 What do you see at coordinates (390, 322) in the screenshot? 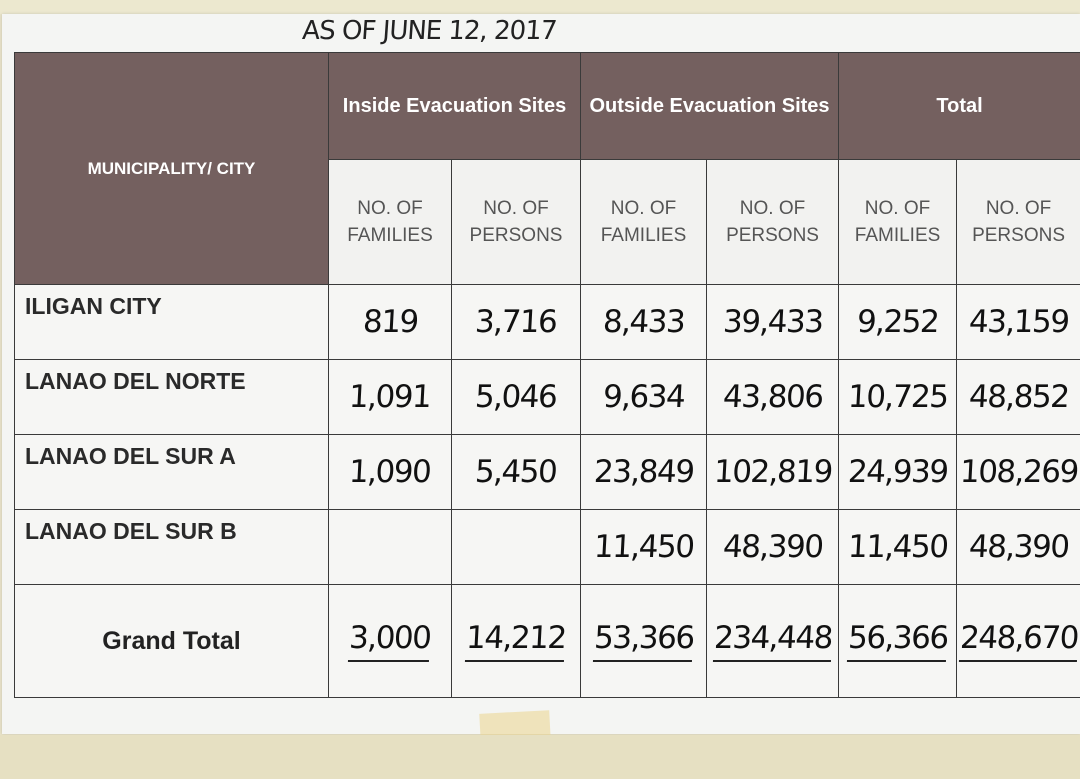
I see `data-cell: 819` at bounding box center [390, 322].